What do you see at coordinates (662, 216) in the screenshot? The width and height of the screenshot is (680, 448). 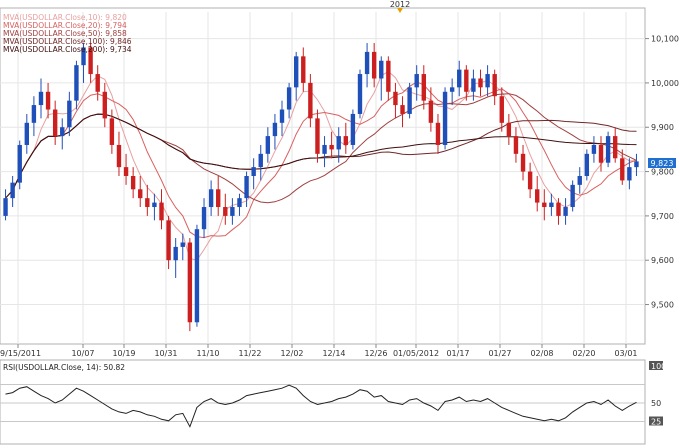 I see `y-tick-label: 9,700` at bounding box center [662, 216].